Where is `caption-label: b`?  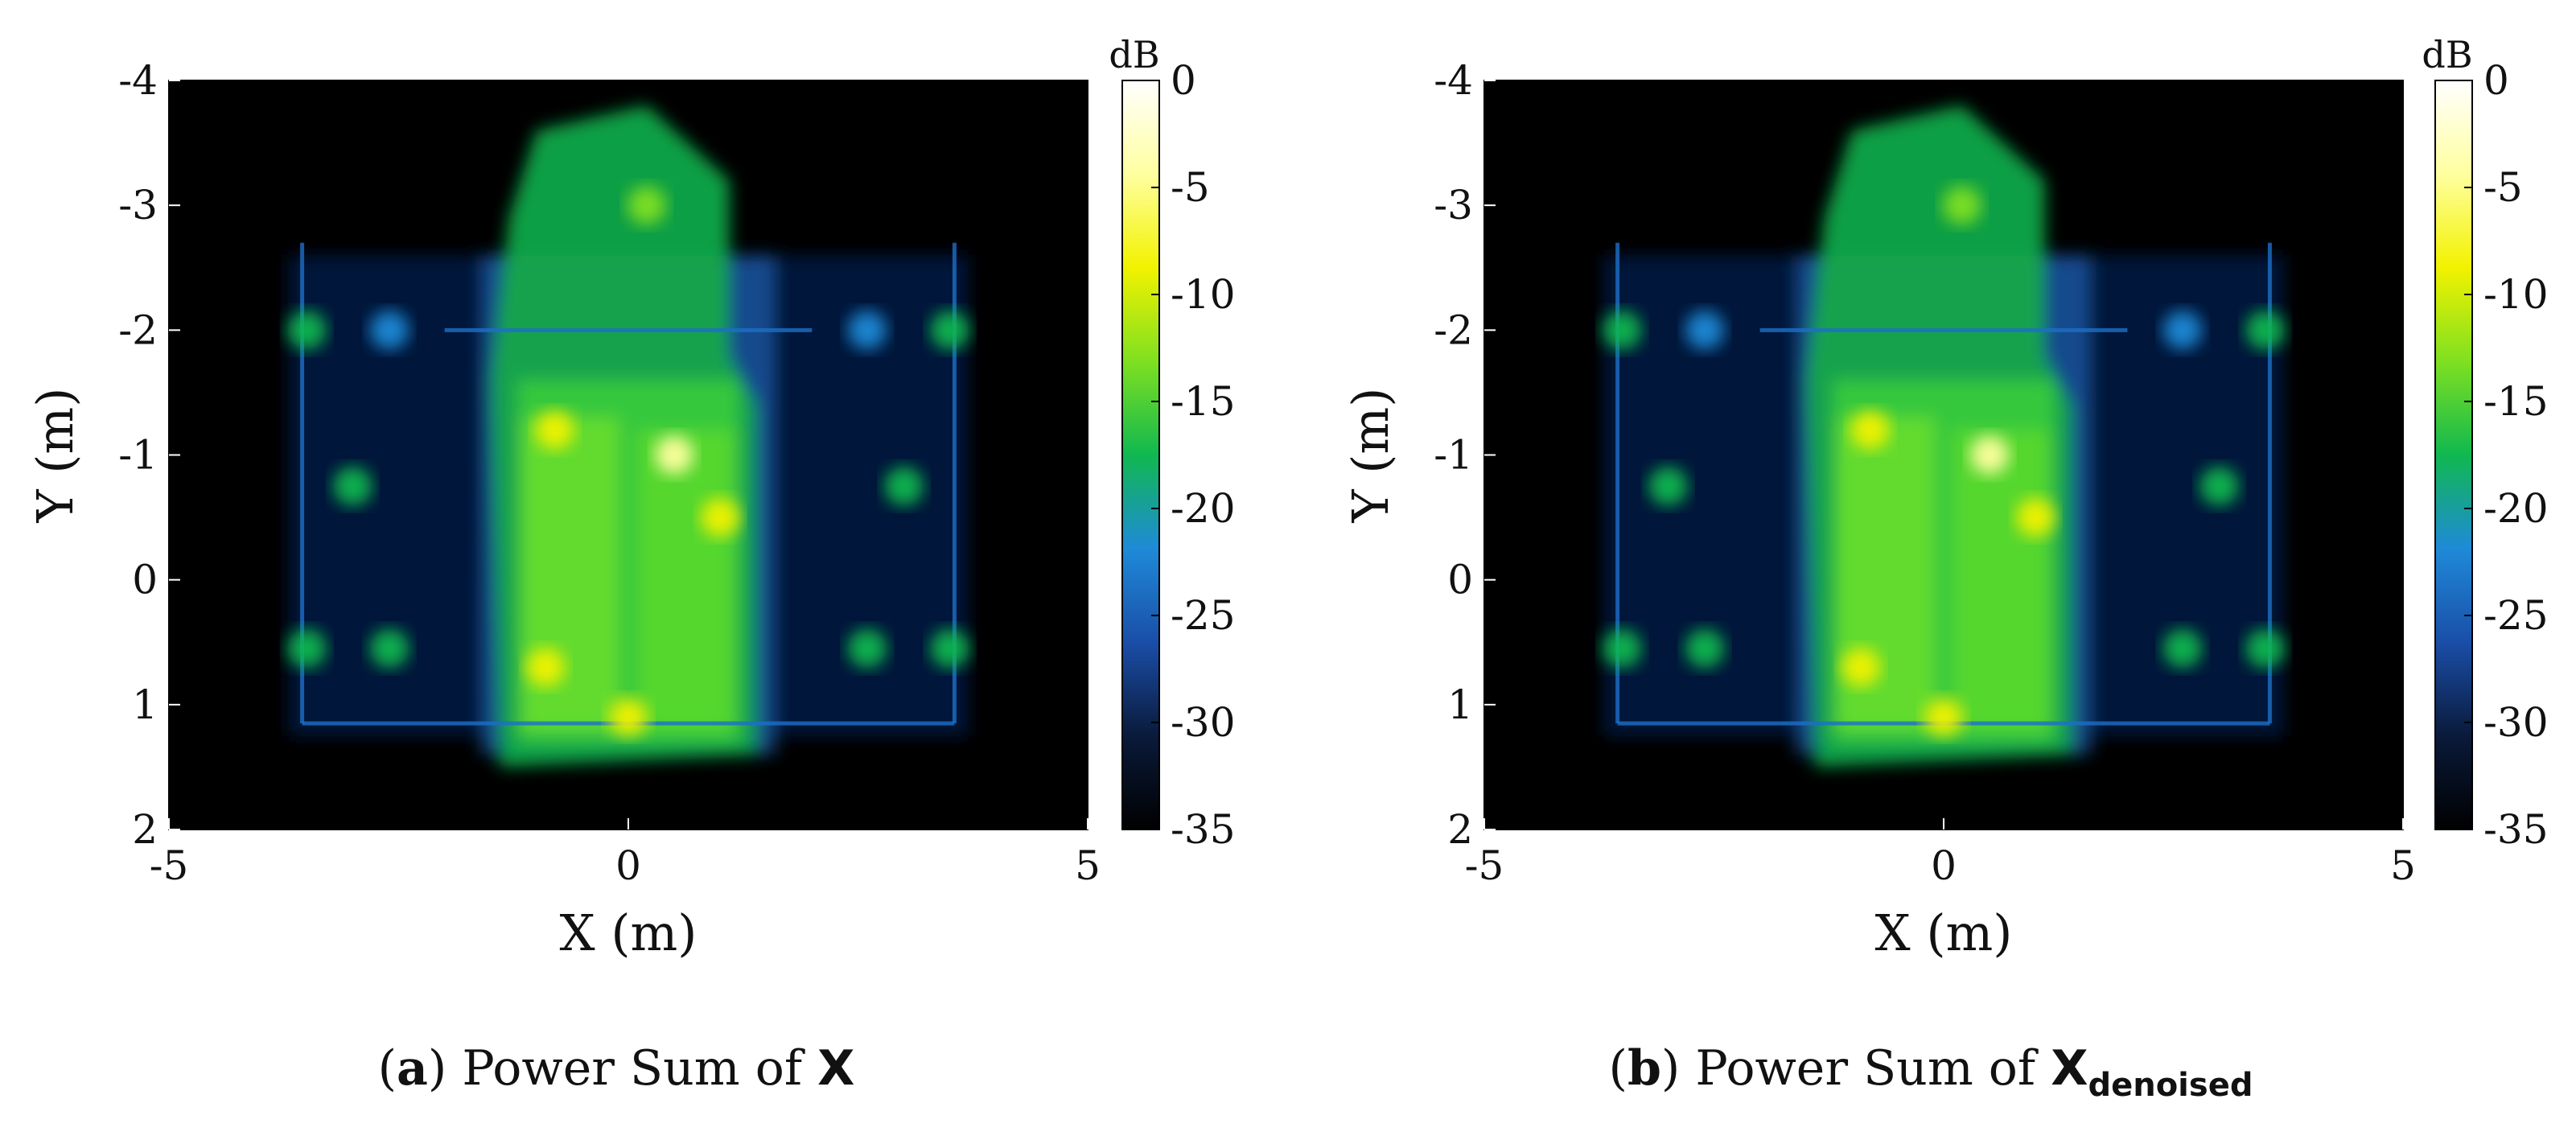
caption-label: b is located at coordinates (1644, 1068).